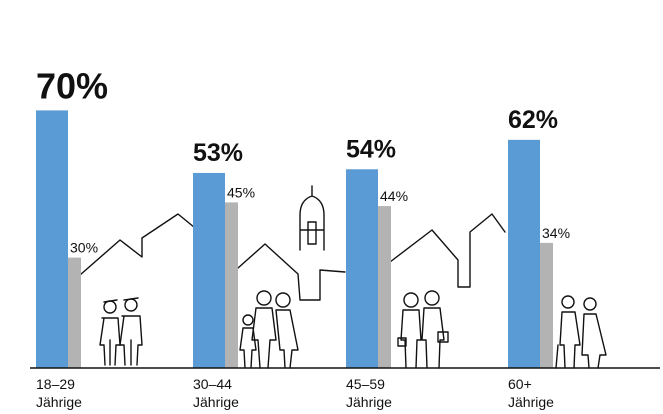 This screenshot has width=663, height=414. Describe the element at coordinates (55, 384) in the screenshot. I see `category-label-0-line1: 18–29` at that location.